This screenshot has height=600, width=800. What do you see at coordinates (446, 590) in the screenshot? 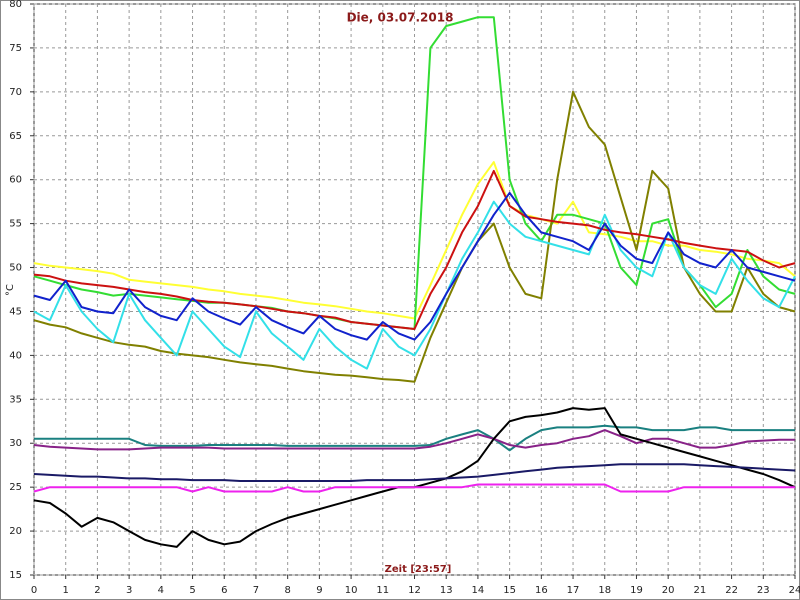
I see `x-tick-label: 13` at bounding box center [446, 590].